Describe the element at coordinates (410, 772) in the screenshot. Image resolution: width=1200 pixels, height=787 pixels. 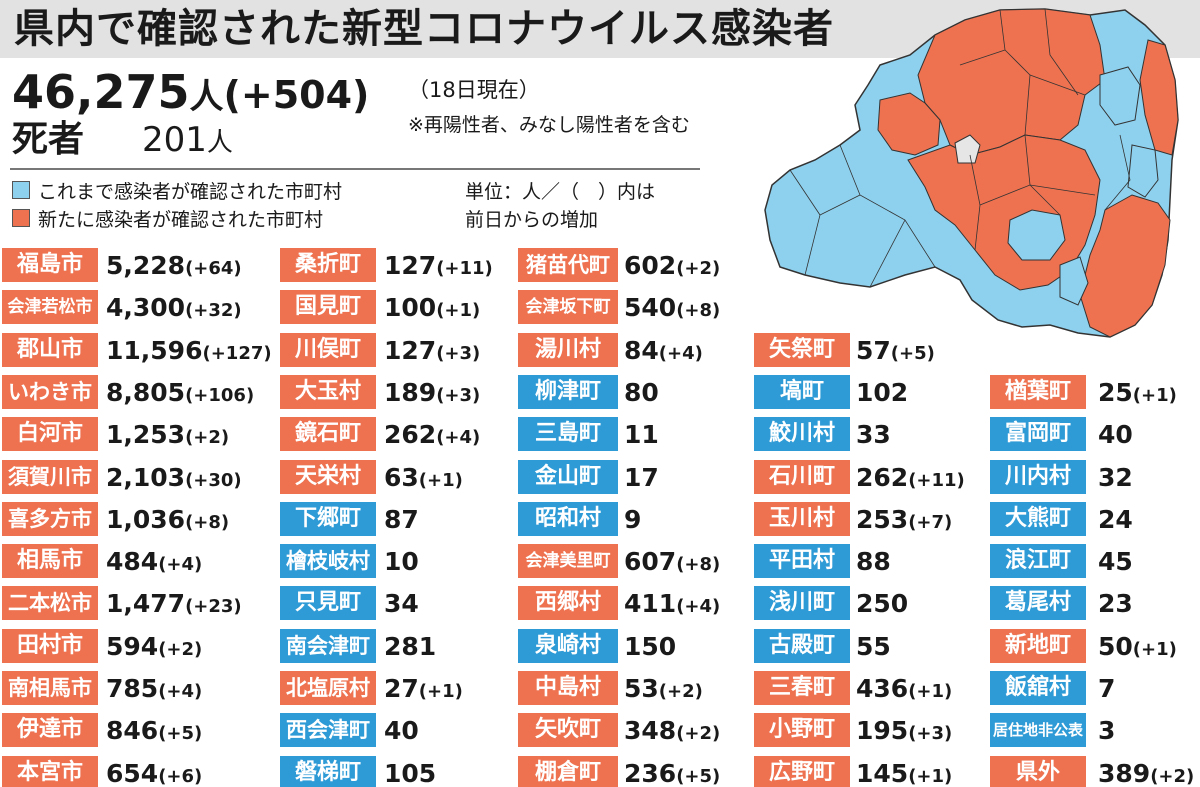
I see `case-count: 105` at that location.